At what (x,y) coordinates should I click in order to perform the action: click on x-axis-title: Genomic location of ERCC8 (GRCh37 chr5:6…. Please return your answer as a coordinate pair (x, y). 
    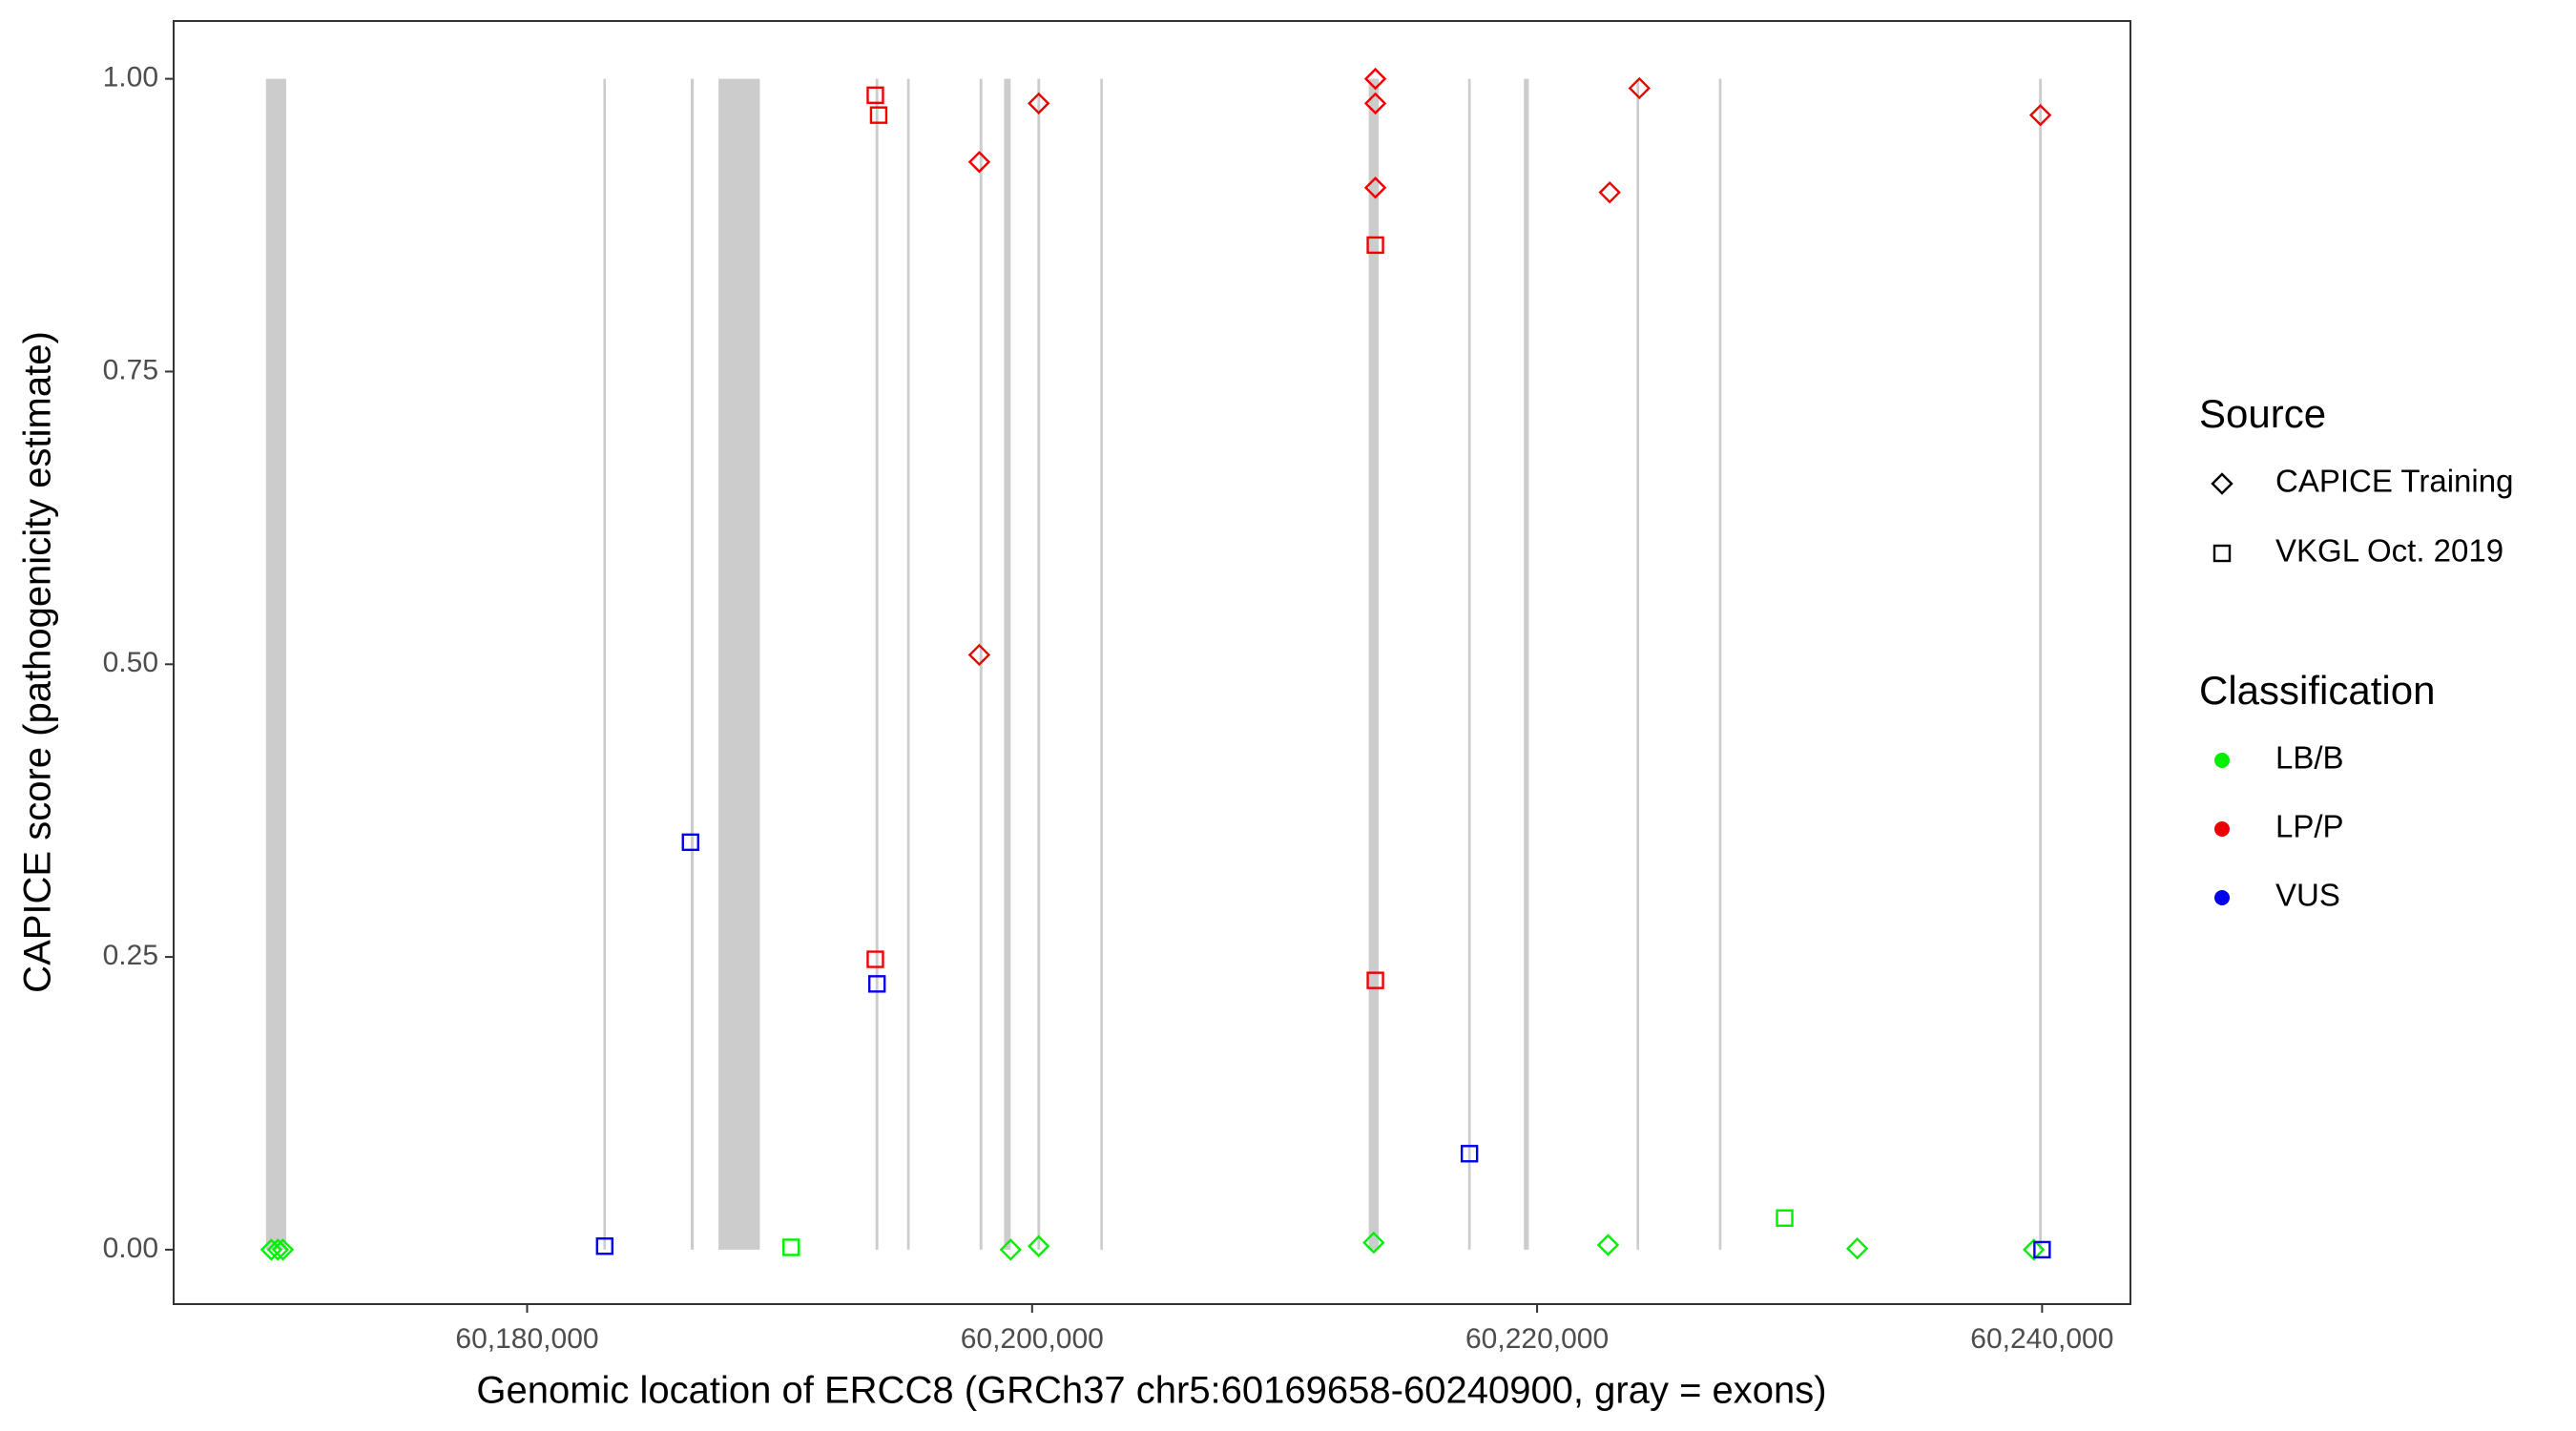
    Looking at the image, I should click on (1151, 1391).